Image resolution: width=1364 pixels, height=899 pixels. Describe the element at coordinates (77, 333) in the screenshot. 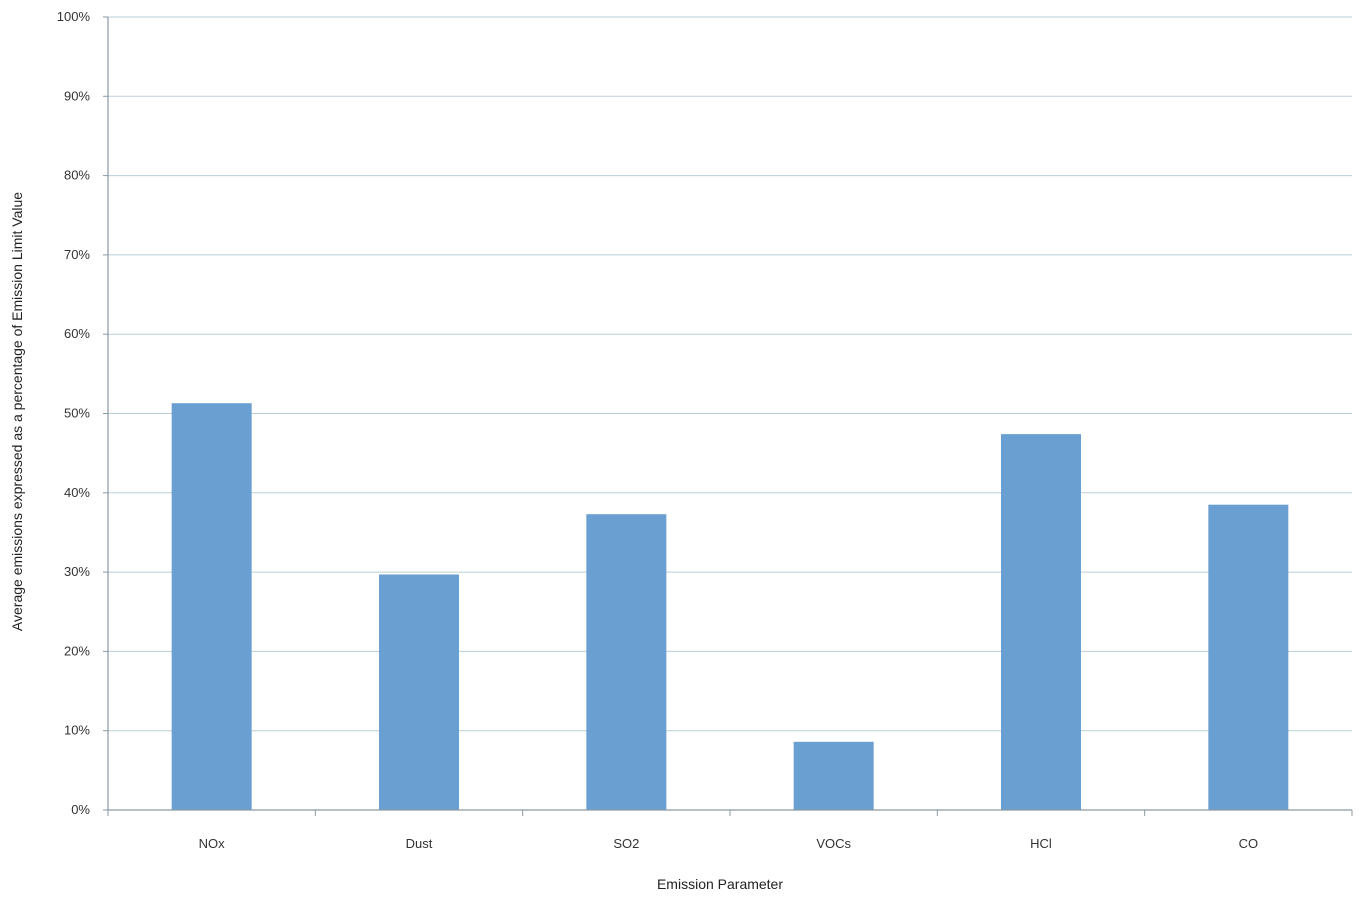

I see `y-tick-label: 60%` at that location.